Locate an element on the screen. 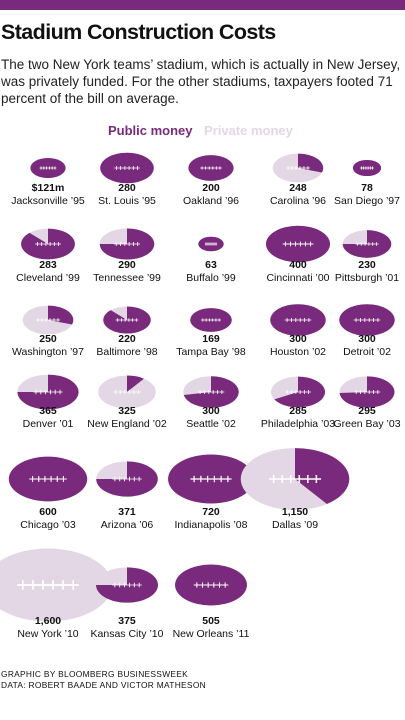  stadium-name-label: Oakland ’96 is located at coordinates (211, 201).